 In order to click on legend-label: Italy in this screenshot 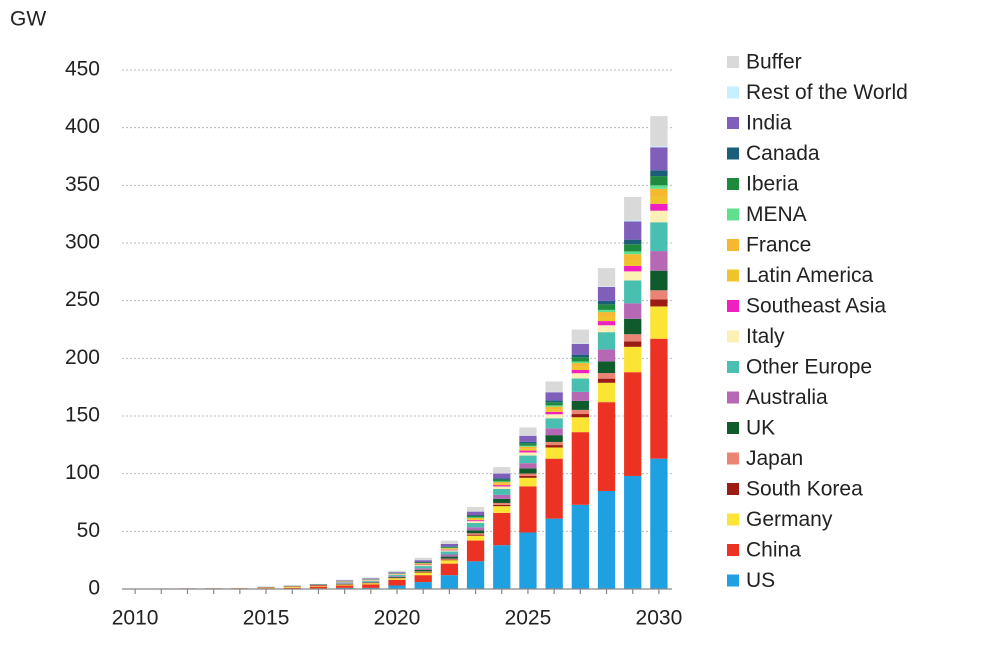, I will do `click(765, 336)`.